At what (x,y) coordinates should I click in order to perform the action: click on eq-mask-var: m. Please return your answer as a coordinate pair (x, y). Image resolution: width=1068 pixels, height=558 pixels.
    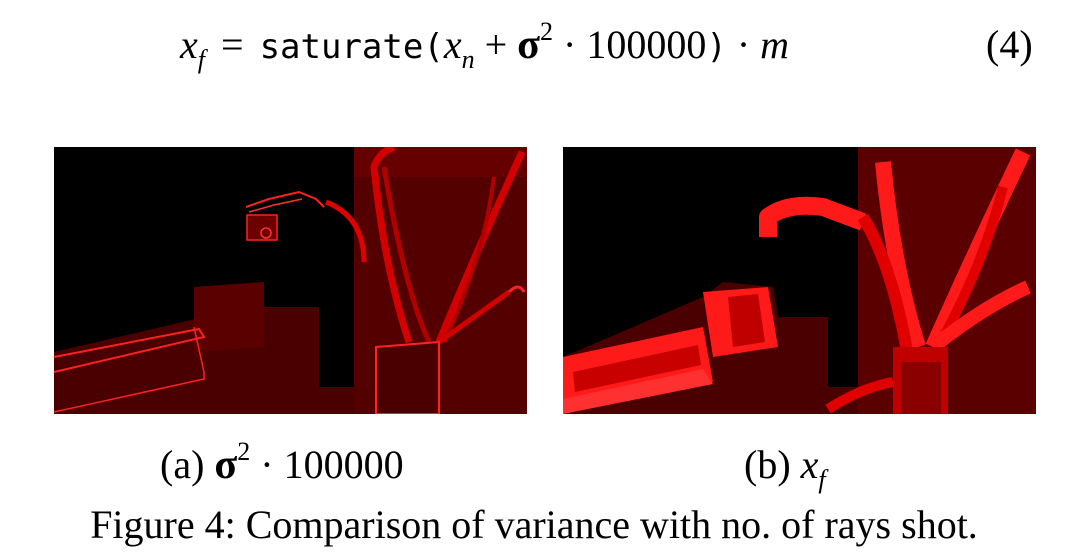
    Looking at the image, I should click on (775, 44).